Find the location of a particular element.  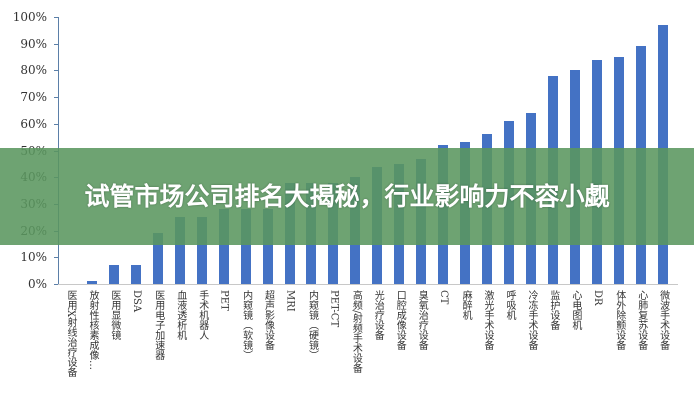

y-tick-label: 90% is located at coordinates (33, 43).